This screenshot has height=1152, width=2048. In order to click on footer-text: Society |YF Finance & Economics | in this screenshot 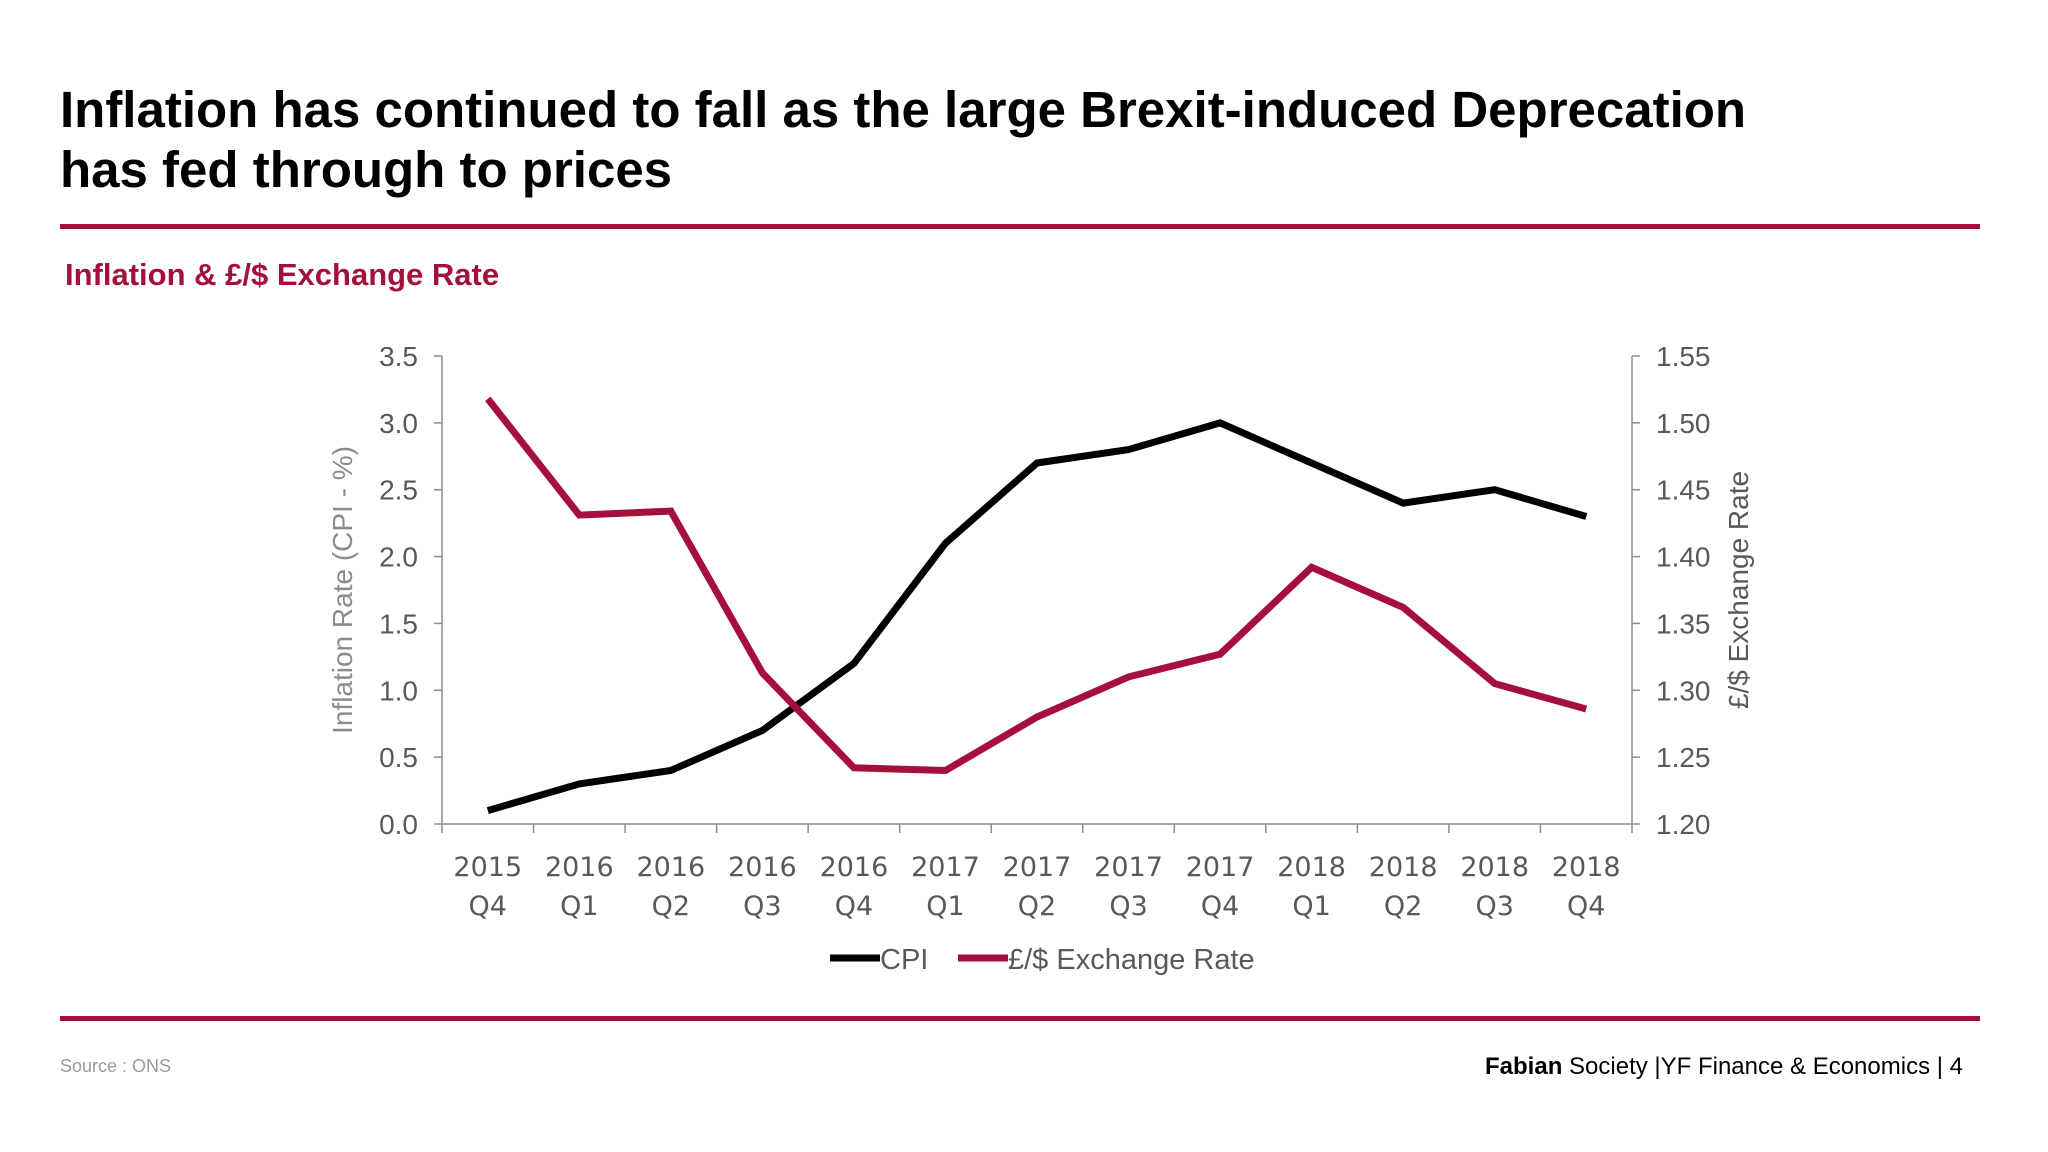, I will do `click(1756, 1066)`.